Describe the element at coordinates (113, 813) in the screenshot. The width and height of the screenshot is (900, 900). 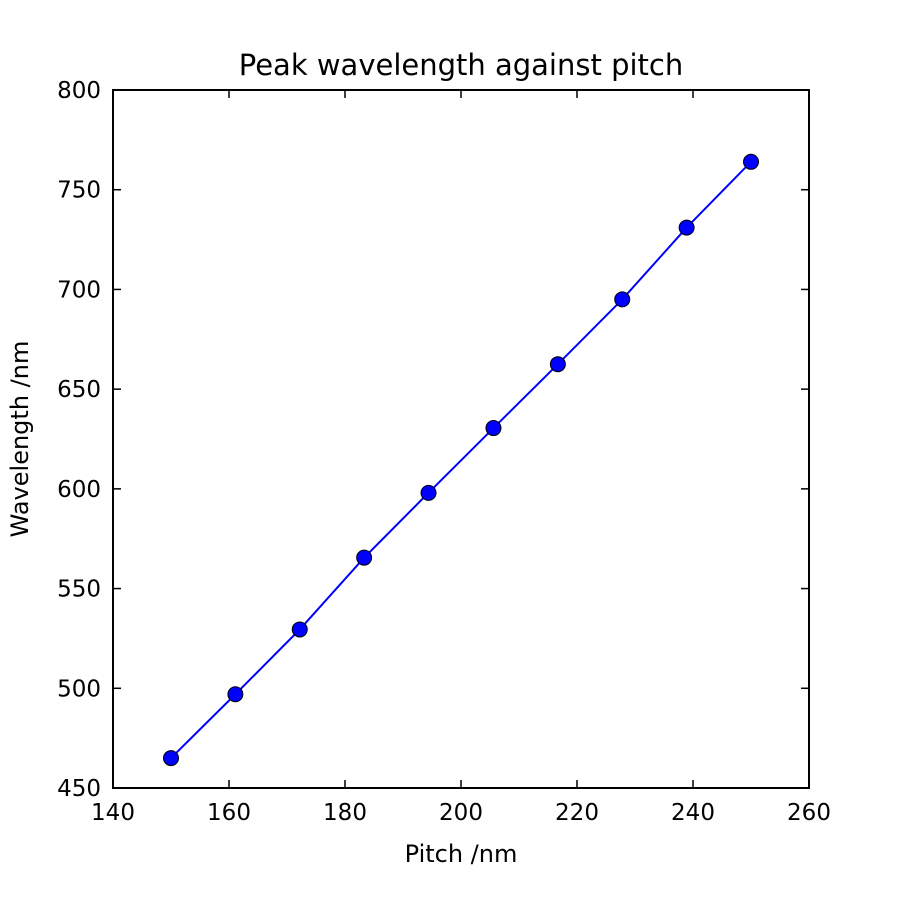
I see `x-tick-label: 140` at that location.